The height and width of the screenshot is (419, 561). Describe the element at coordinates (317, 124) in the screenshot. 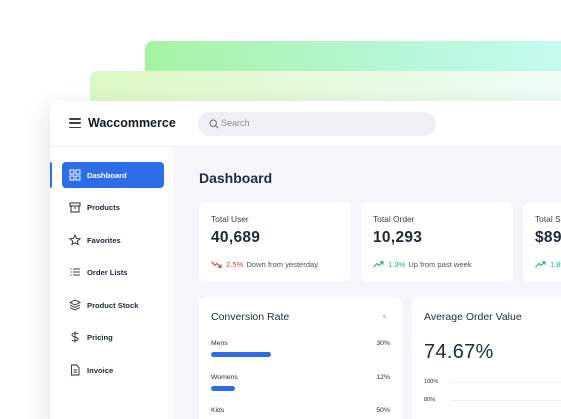

I see `search-input: Search` at that location.